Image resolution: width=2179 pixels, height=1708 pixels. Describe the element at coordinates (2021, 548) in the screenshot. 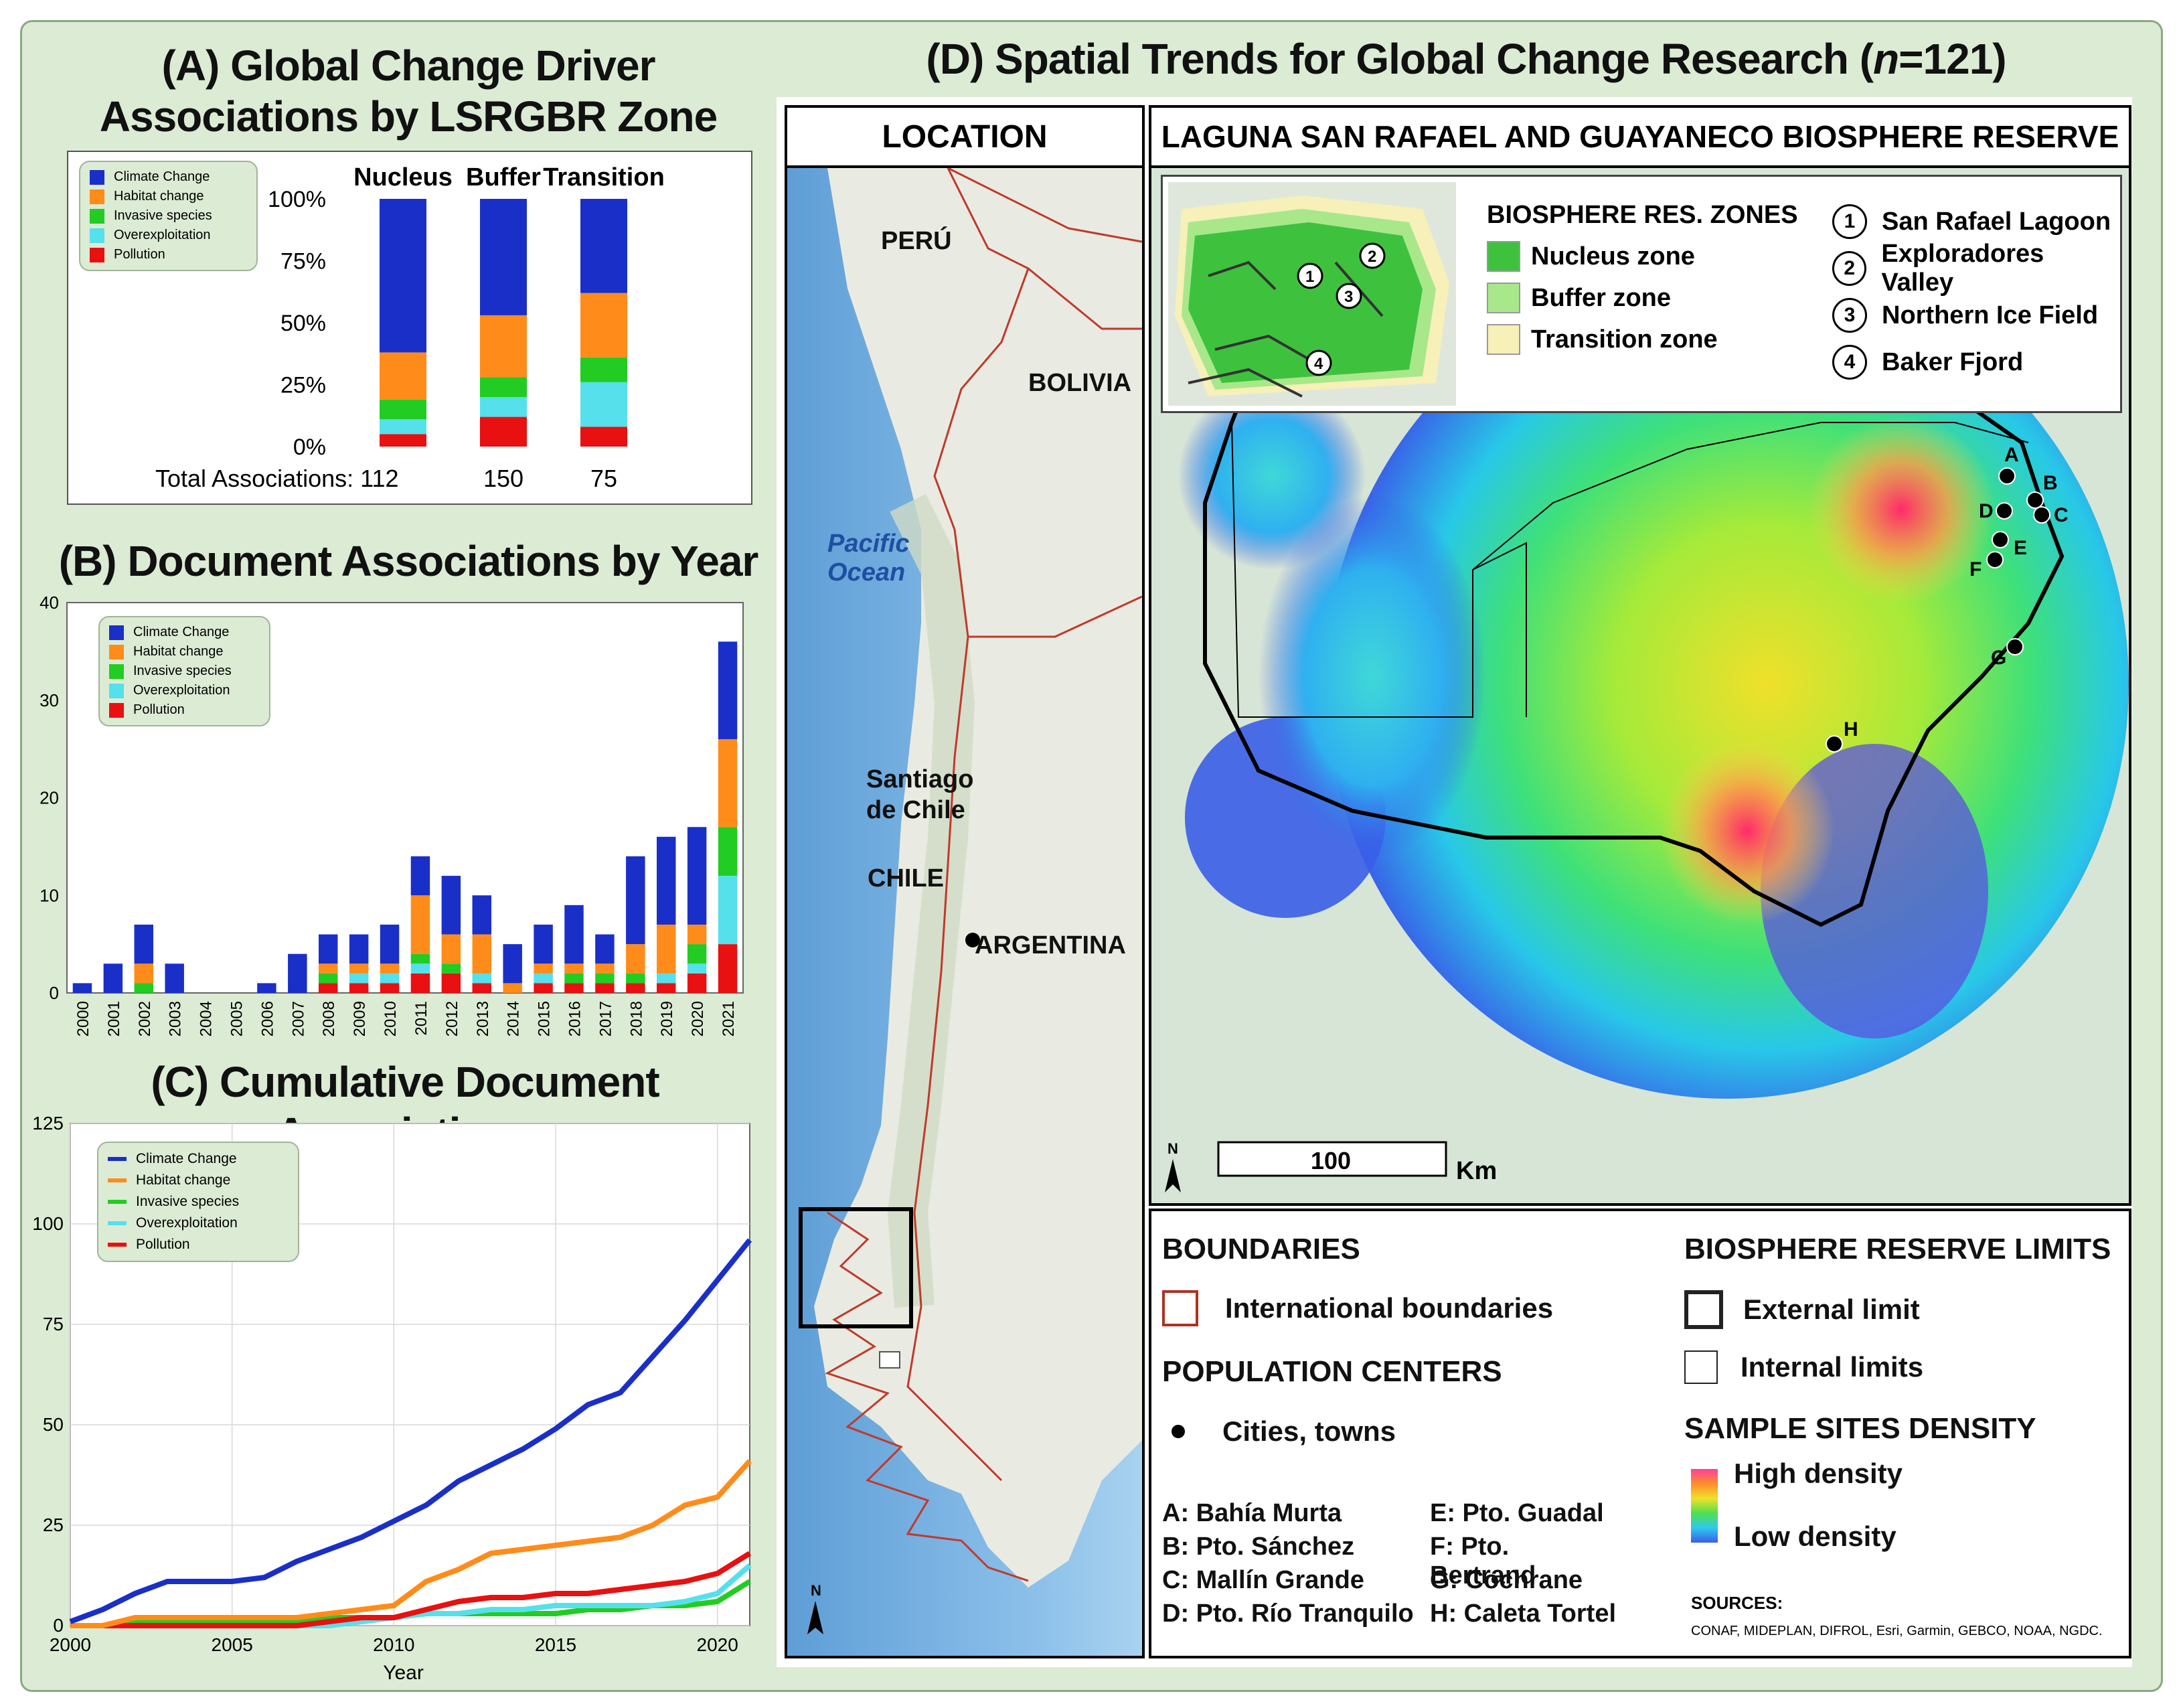

I see `town-marker-label: E` at that location.